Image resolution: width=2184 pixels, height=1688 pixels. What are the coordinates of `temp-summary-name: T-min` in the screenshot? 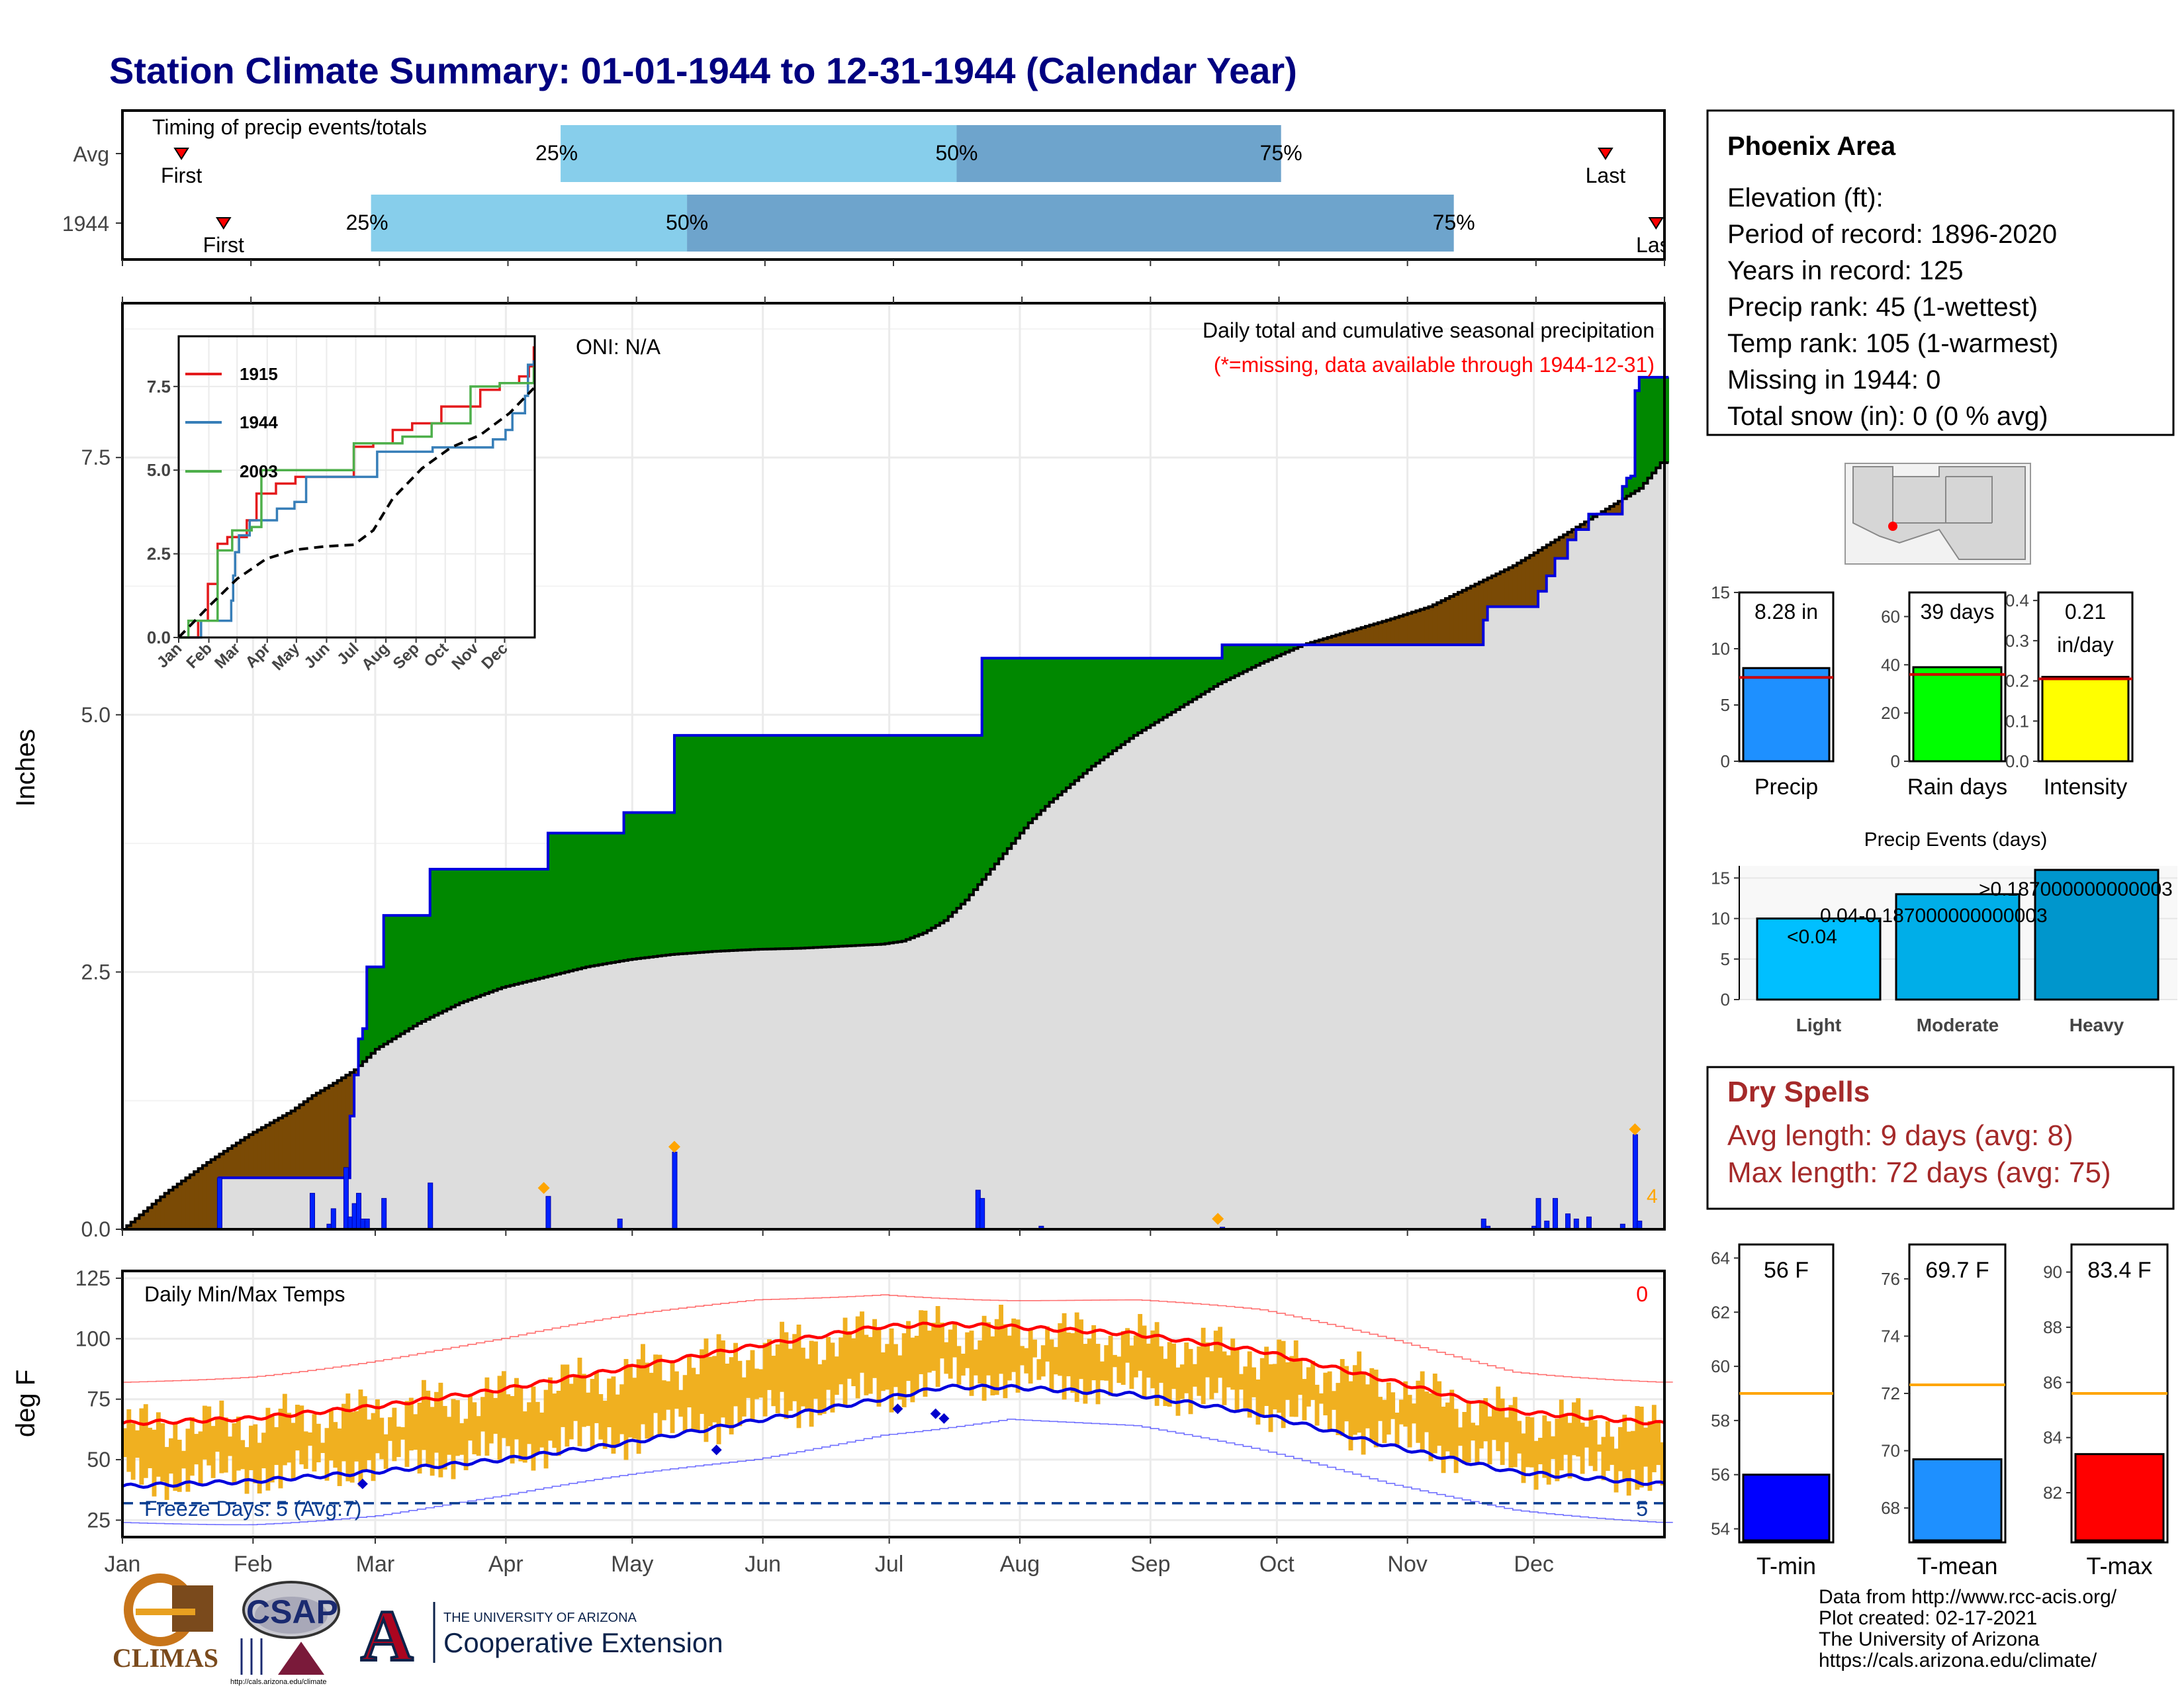 It's located at (1786, 1565).